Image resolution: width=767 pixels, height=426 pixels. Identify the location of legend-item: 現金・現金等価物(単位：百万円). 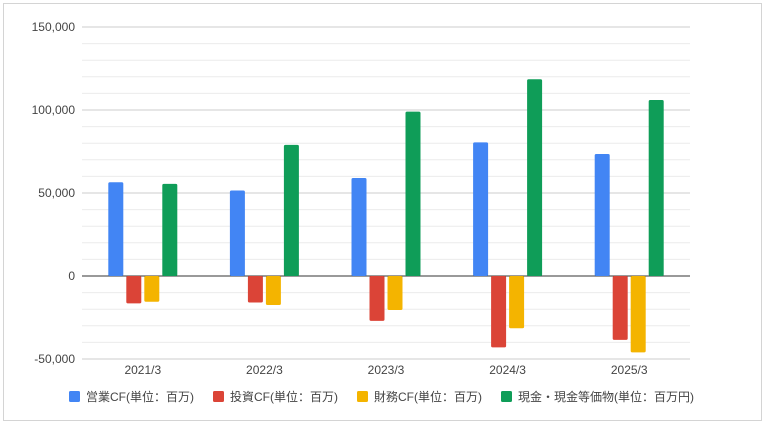
(597, 396).